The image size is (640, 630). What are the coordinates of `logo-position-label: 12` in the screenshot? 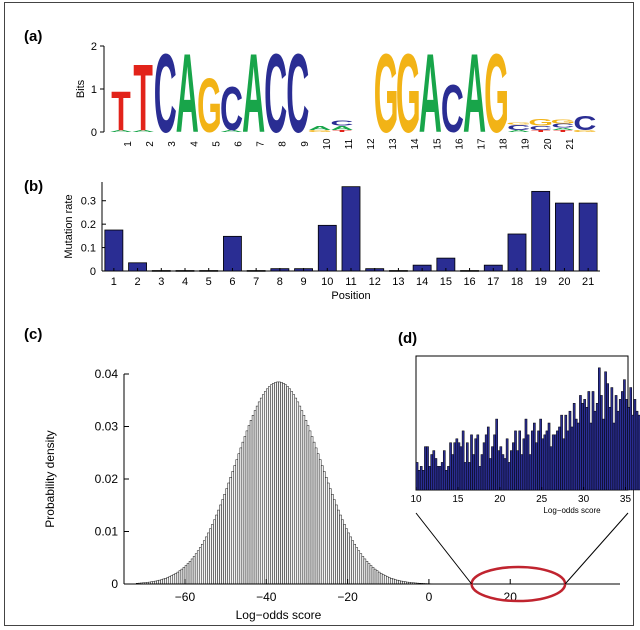 It's located at (371, 144).